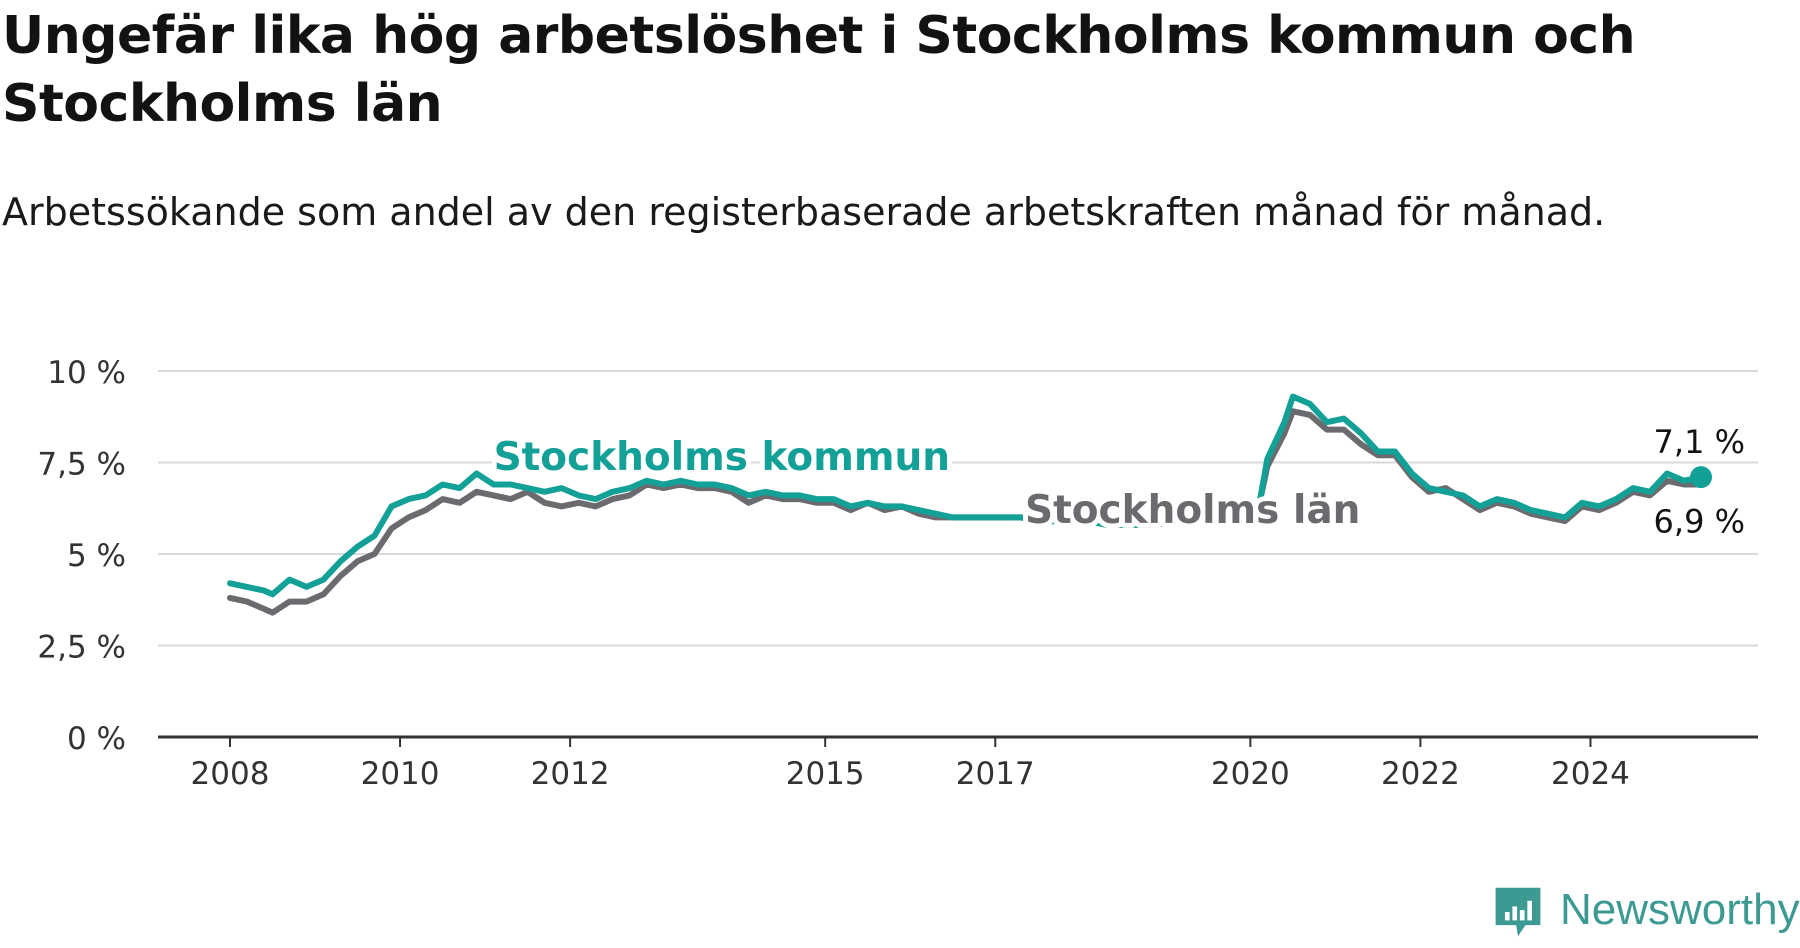 The height and width of the screenshot is (948, 1800). I want to click on series-label-lan: Stockholms län, so click(1192, 510).